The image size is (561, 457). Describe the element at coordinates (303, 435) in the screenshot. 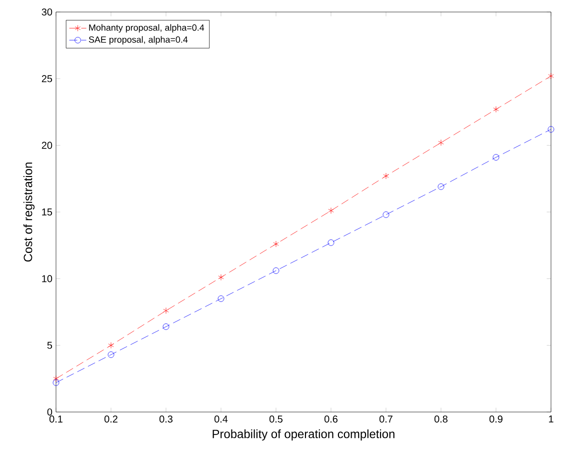

I see `x-axis-title: Probability of operation completion` at that location.